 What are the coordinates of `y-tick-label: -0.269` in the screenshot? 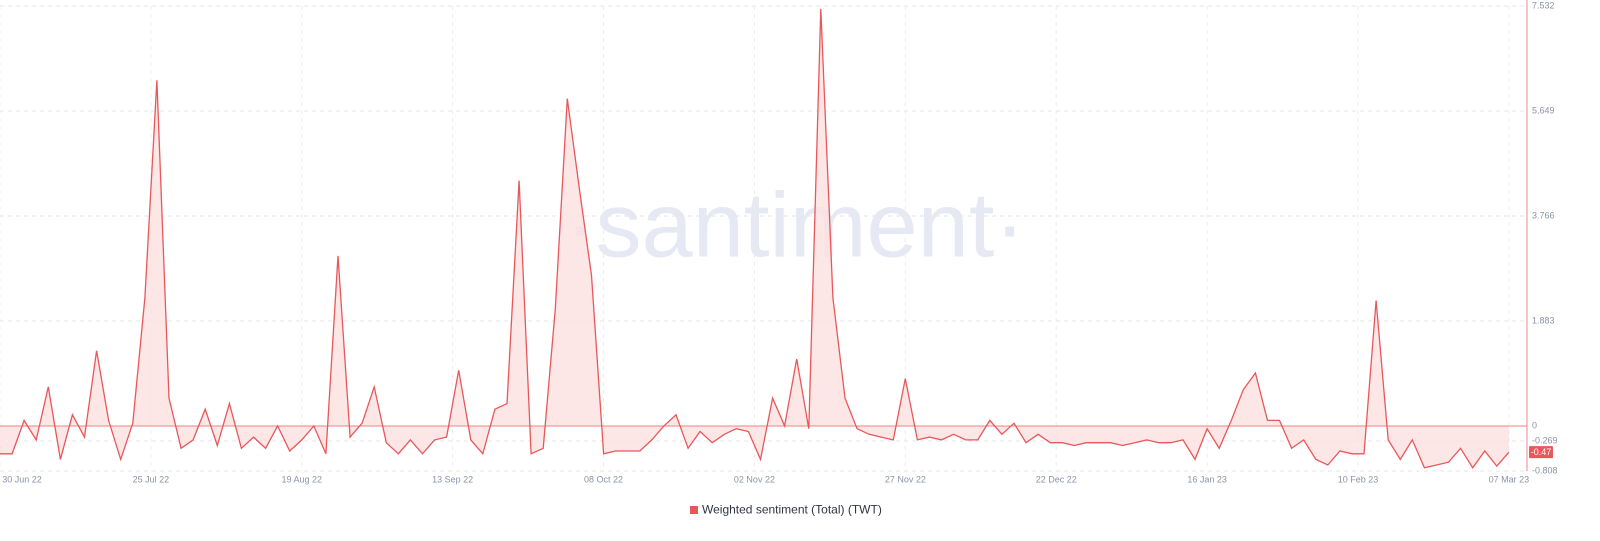 It's located at (1545, 440).